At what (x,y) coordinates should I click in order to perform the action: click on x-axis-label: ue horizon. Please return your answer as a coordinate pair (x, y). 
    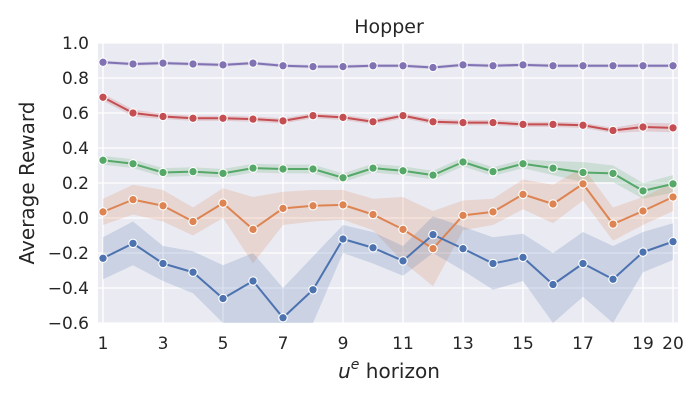
    Looking at the image, I should click on (389, 370).